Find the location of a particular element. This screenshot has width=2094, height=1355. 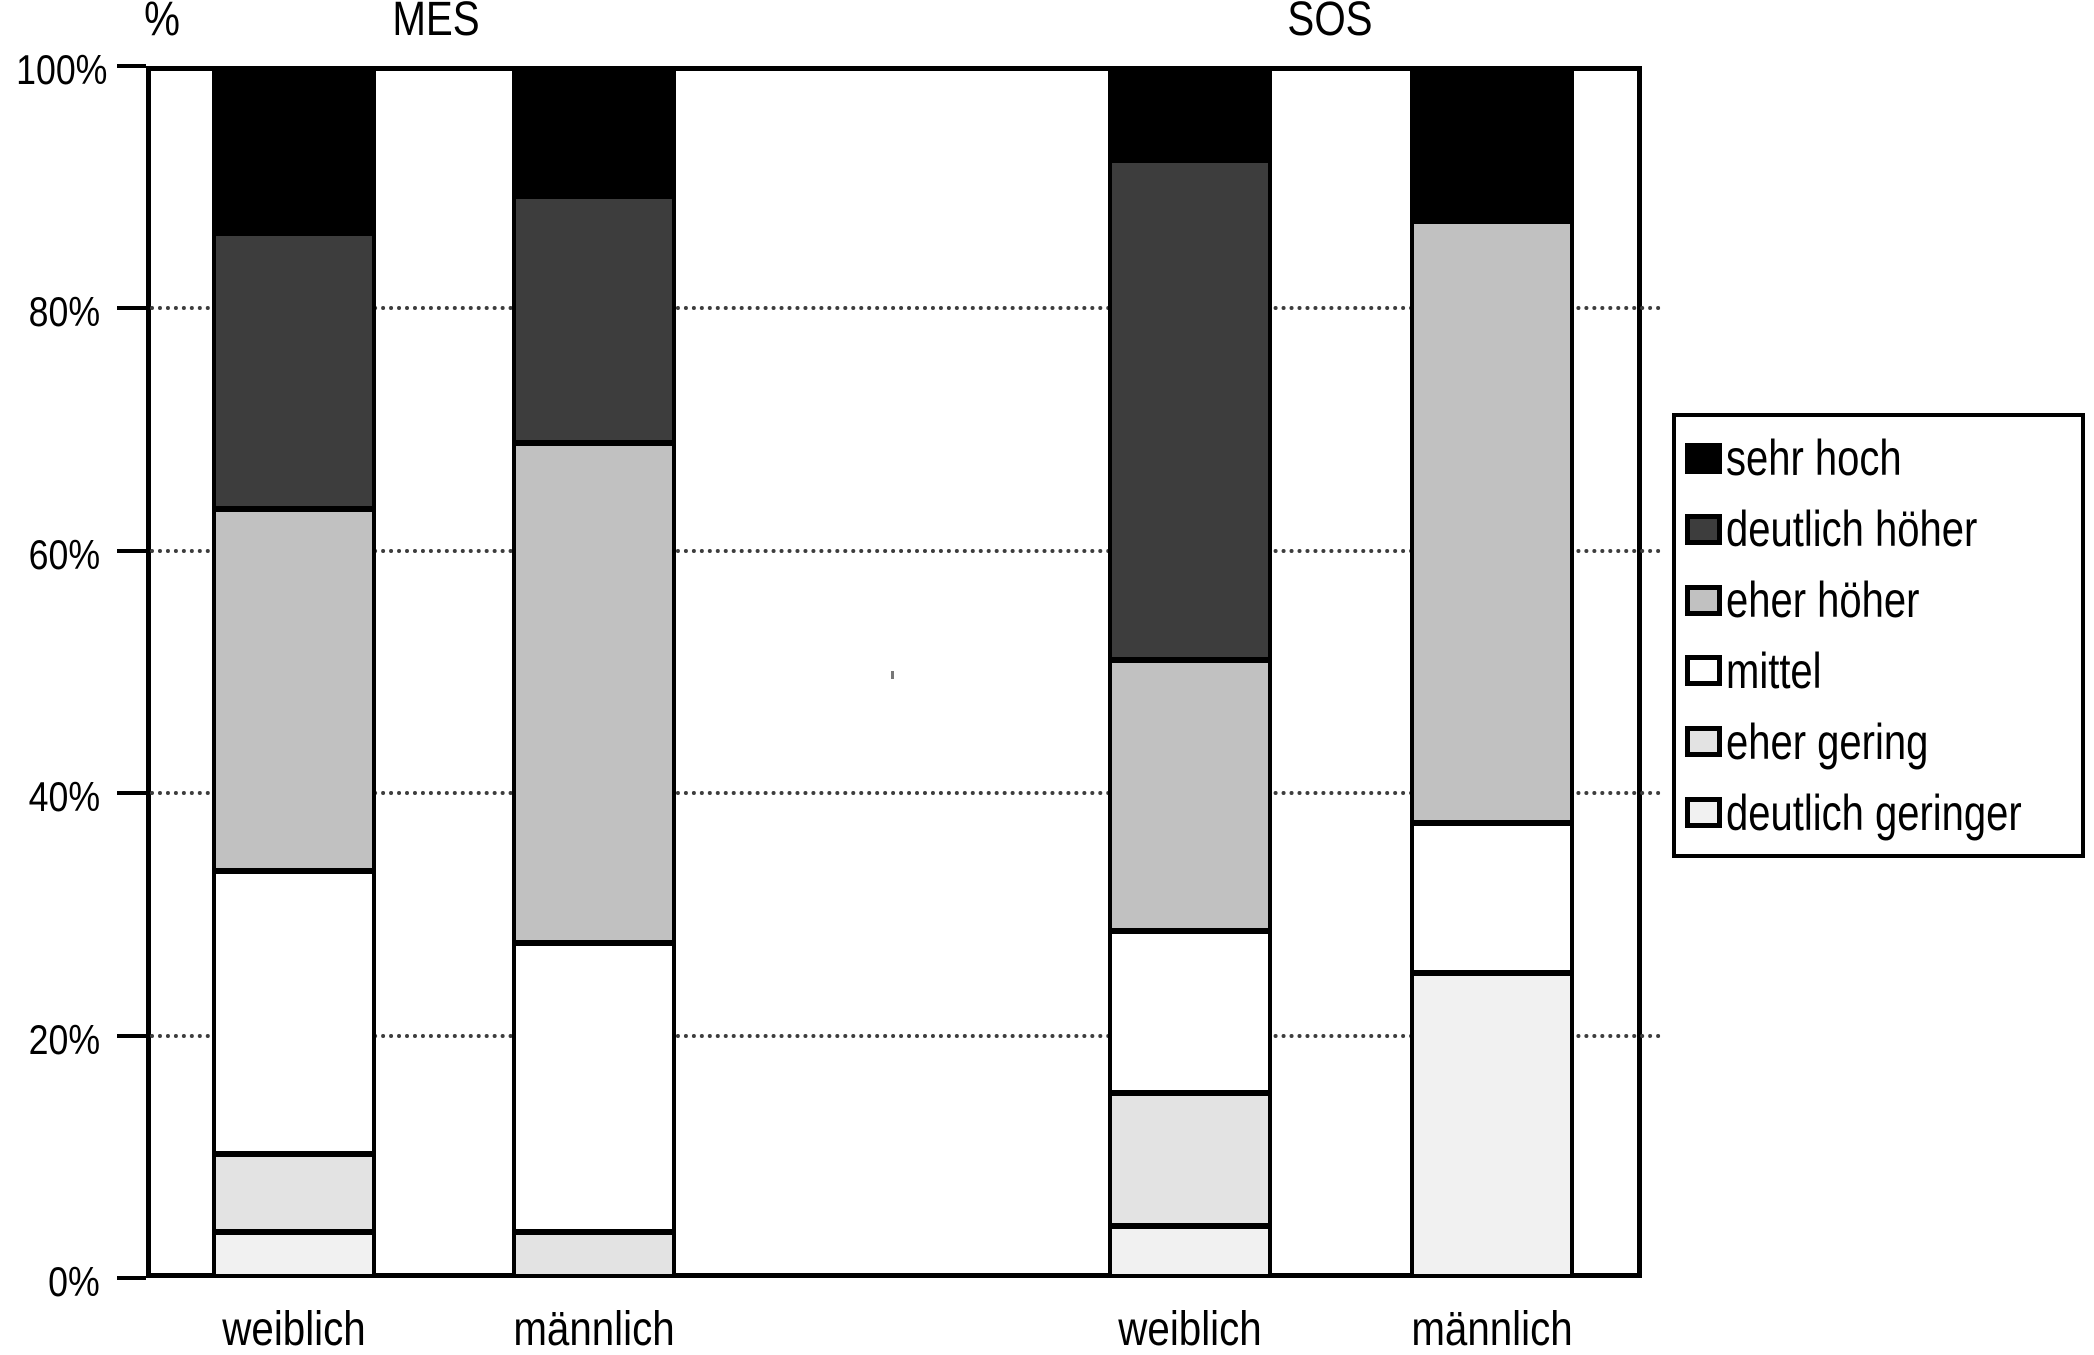

legend-item-deutlich-geringer: deutlich geringer is located at coordinates (1881, 813).